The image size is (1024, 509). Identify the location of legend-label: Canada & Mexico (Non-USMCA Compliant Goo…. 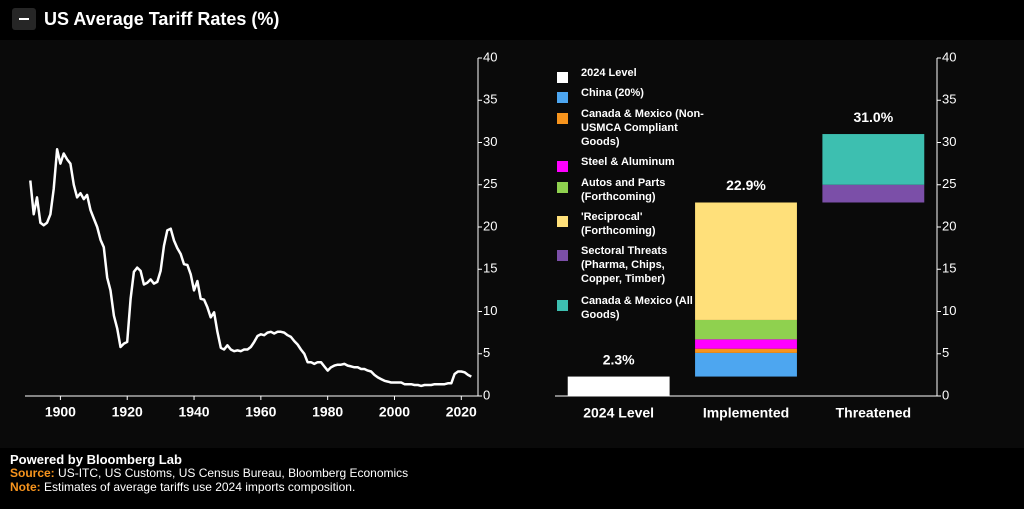
(642, 128).